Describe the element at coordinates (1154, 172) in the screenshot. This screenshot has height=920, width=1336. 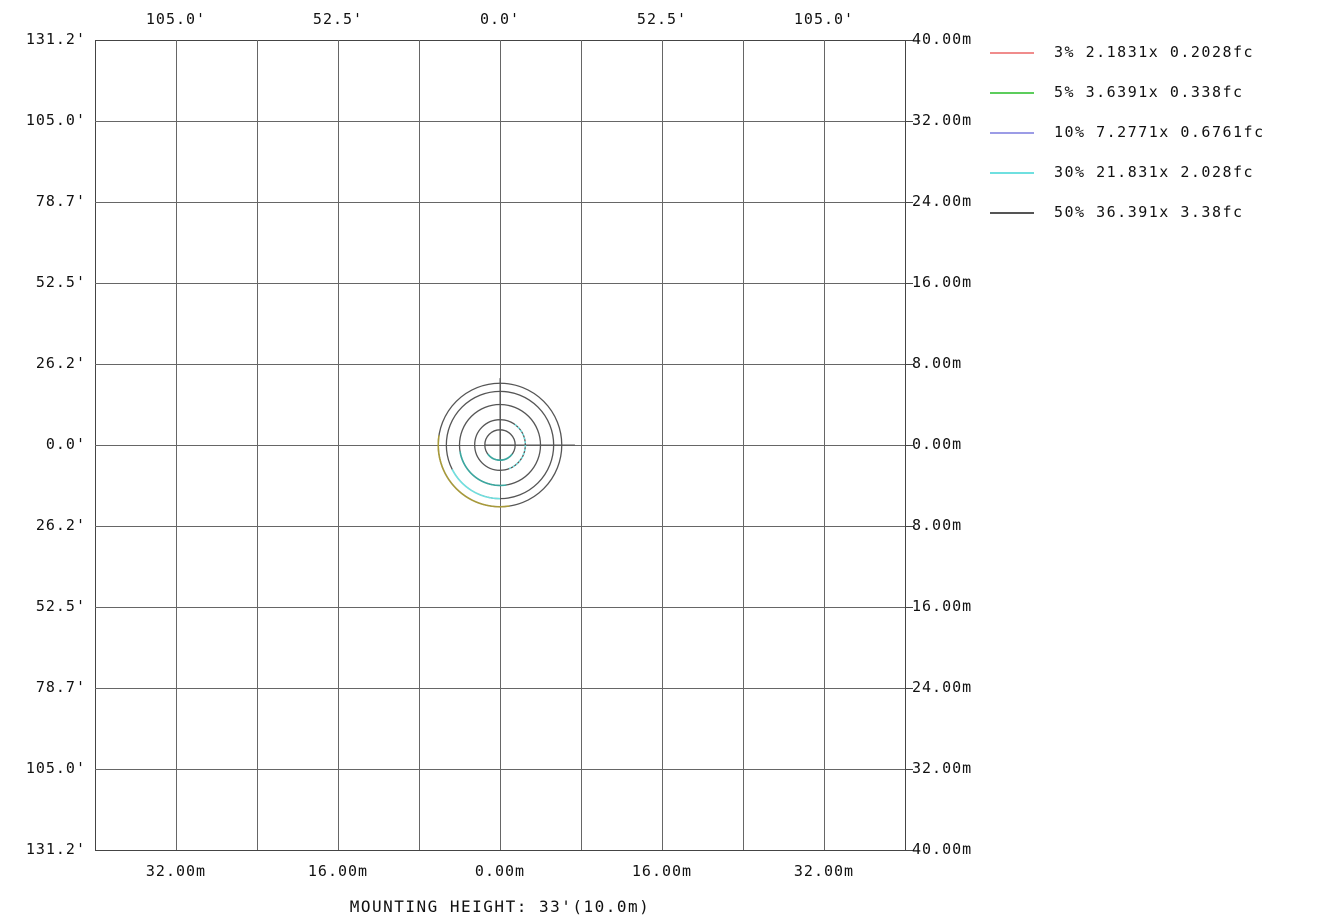
I see `legend-label: 30% 21.831x 2.028fc` at that location.